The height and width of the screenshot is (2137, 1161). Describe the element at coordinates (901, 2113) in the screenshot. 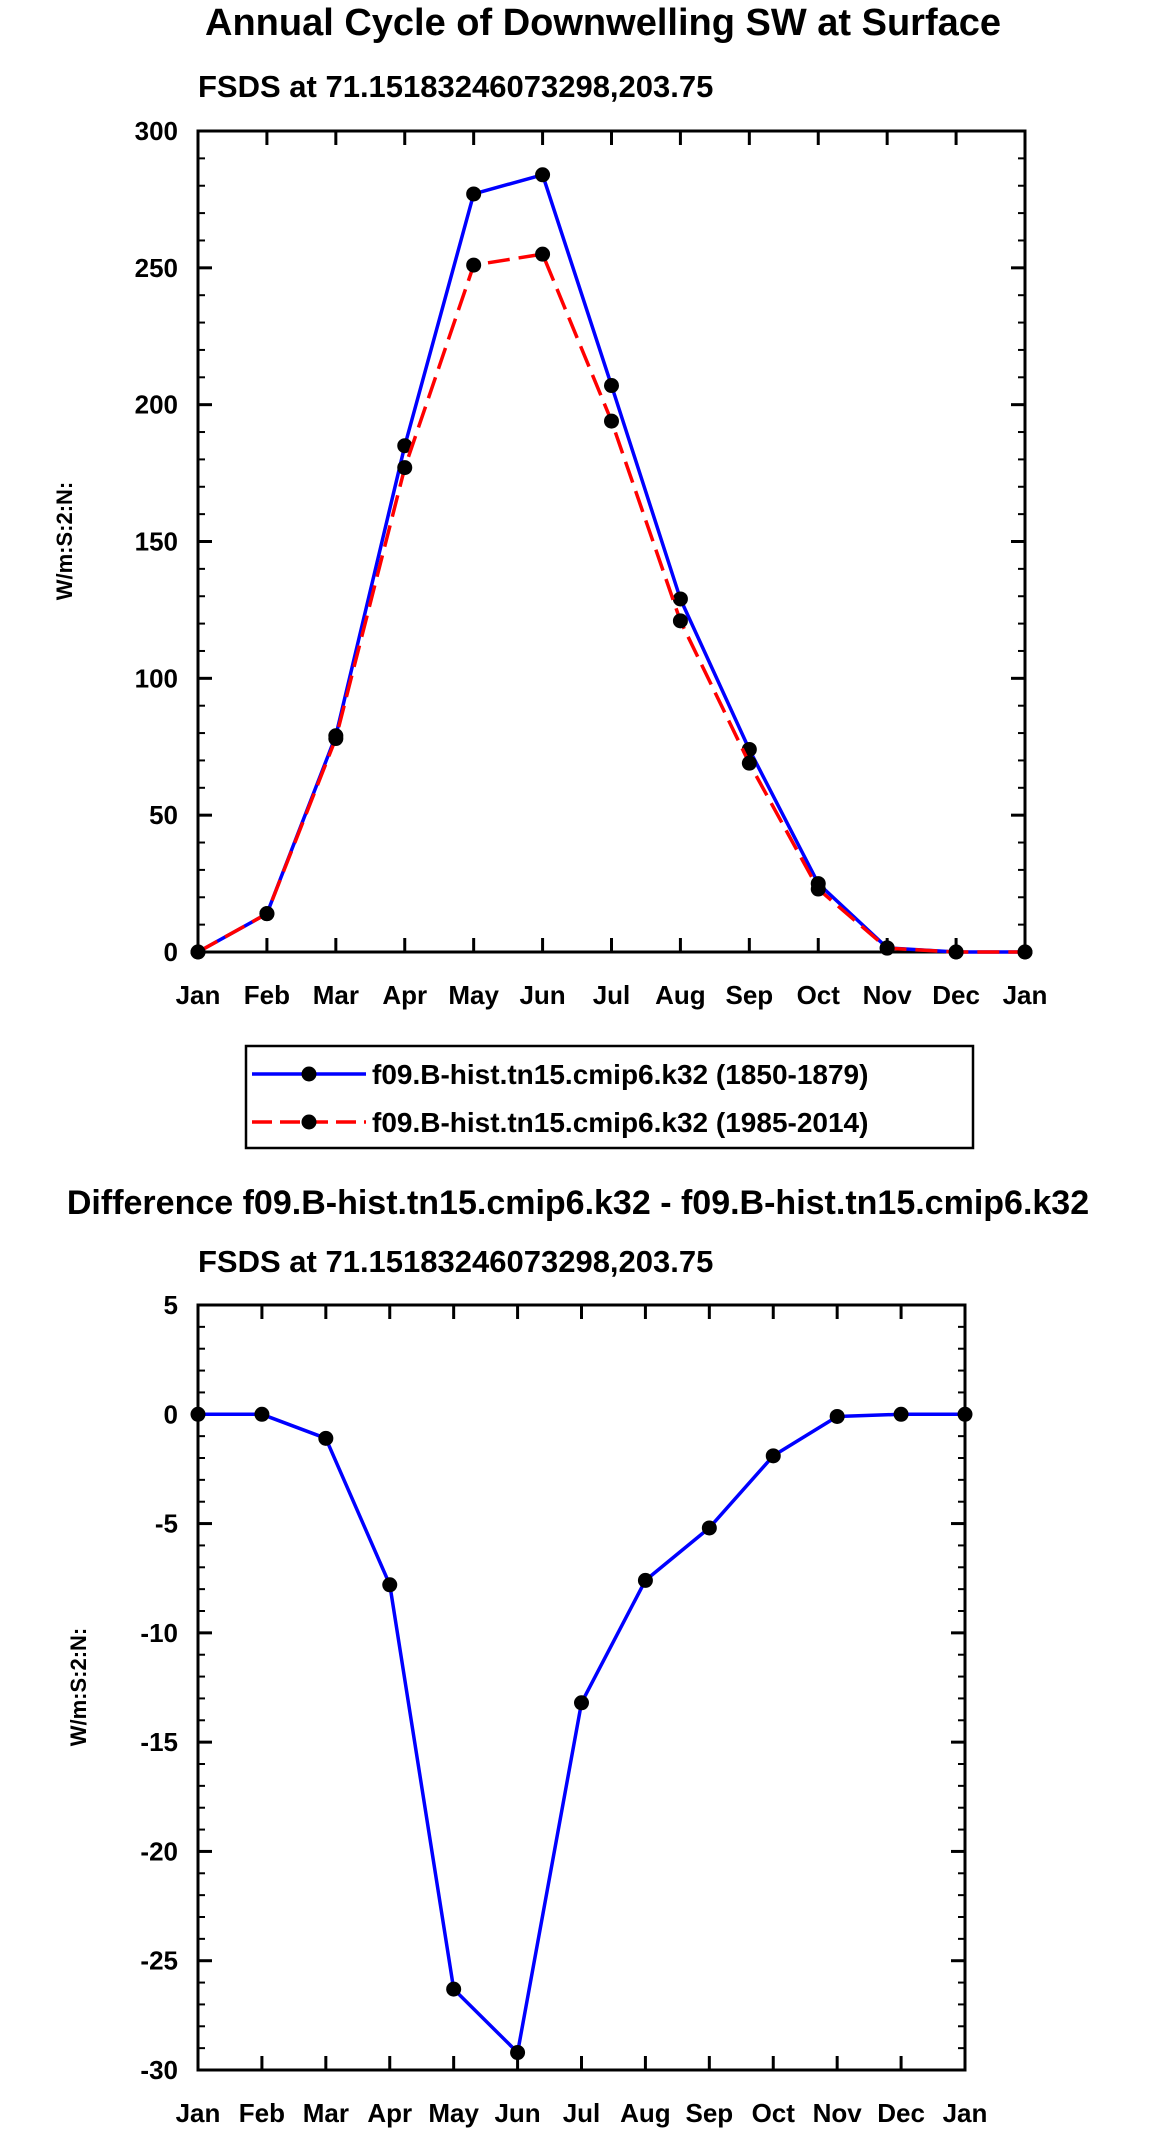

I see `chart2-xtick-label: Dec` at that location.